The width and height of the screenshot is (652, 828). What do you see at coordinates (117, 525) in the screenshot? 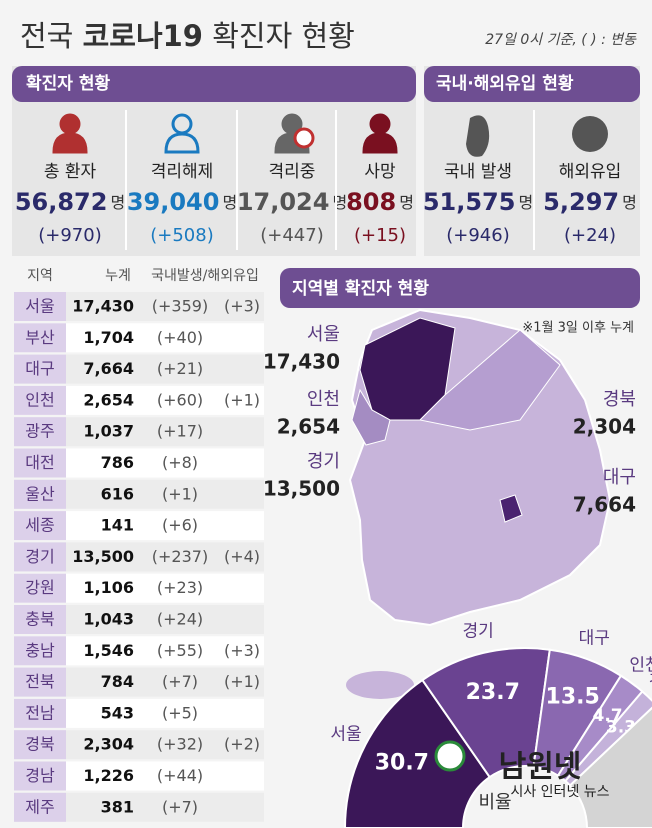
I see `table-cell: 141` at bounding box center [117, 525].